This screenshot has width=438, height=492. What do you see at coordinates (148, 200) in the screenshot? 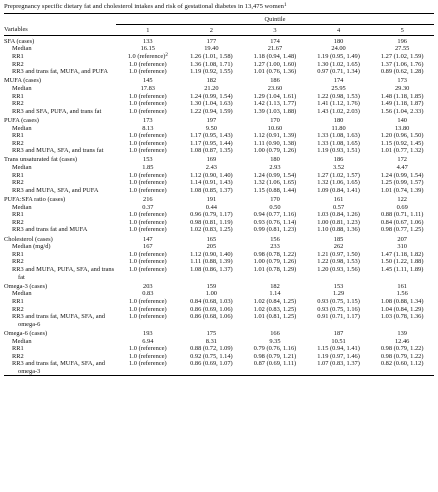
I see `cell: 216` at bounding box center [148, 200].